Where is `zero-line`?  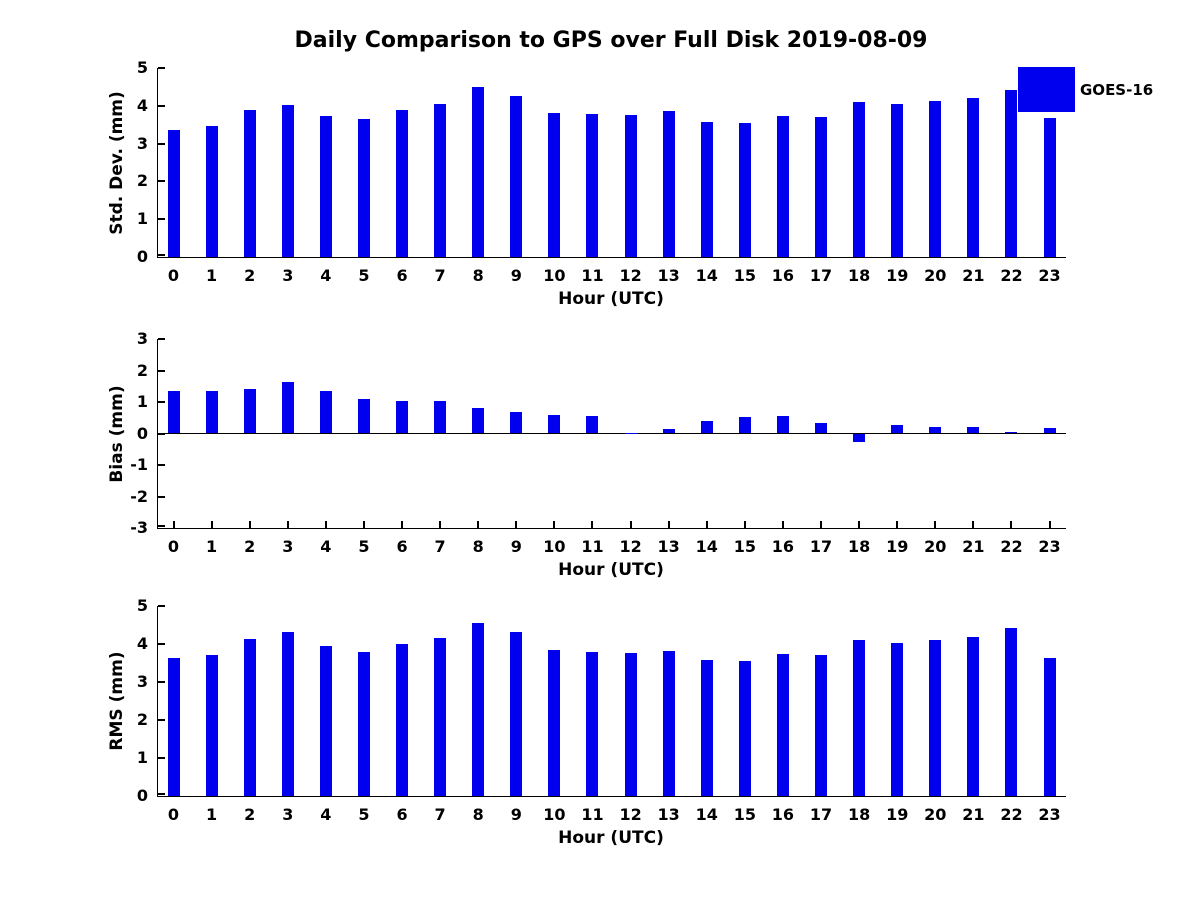 zero-line is located at coordinates (612, 433).